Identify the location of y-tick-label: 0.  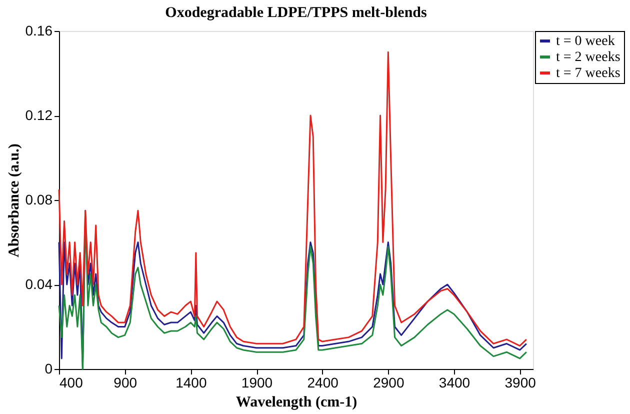
(48, 368).